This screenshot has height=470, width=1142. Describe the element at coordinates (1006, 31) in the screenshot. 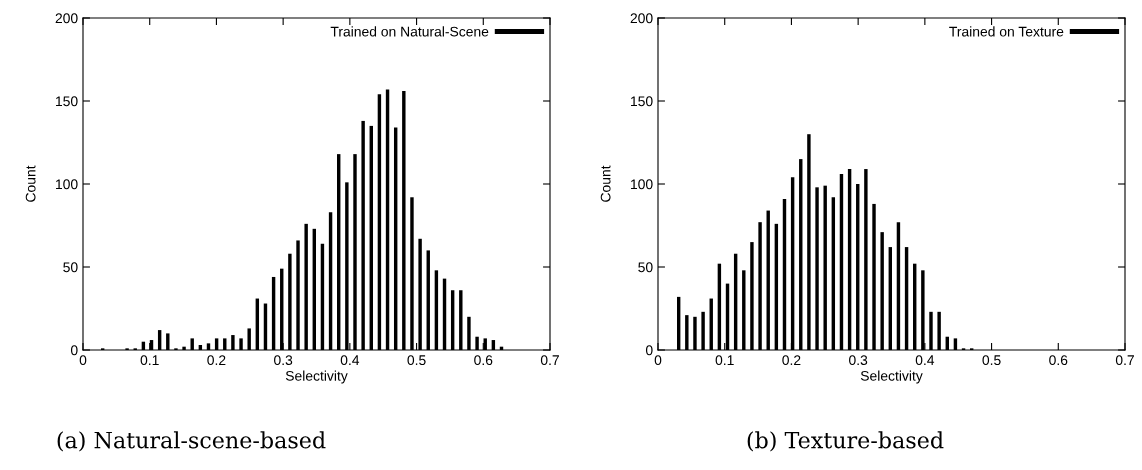

I see `legend-label: Trained on Texture` at that location.